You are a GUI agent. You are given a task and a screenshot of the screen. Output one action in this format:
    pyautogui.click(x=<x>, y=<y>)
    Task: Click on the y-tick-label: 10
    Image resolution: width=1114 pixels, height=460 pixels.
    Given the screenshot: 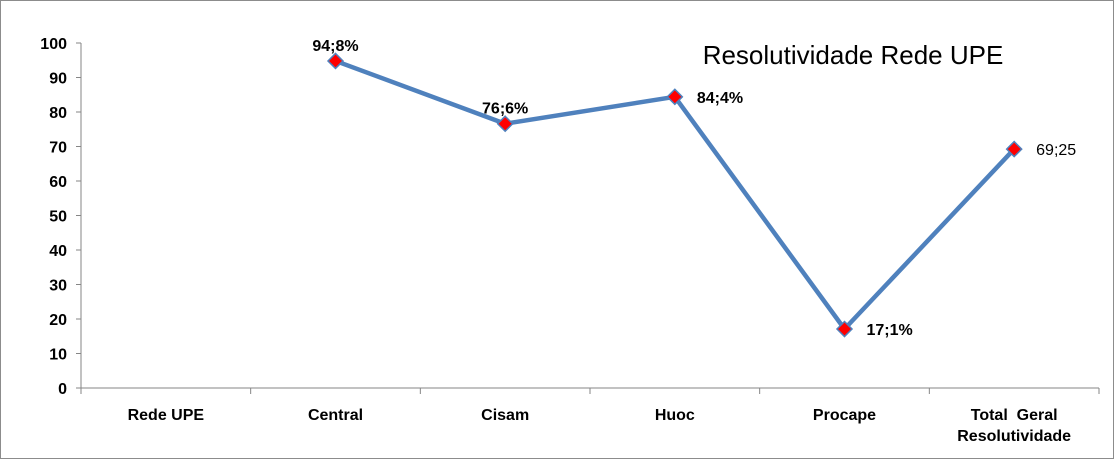 What is the action you would take?
    pyautogui.click(x=58, y=355)
    